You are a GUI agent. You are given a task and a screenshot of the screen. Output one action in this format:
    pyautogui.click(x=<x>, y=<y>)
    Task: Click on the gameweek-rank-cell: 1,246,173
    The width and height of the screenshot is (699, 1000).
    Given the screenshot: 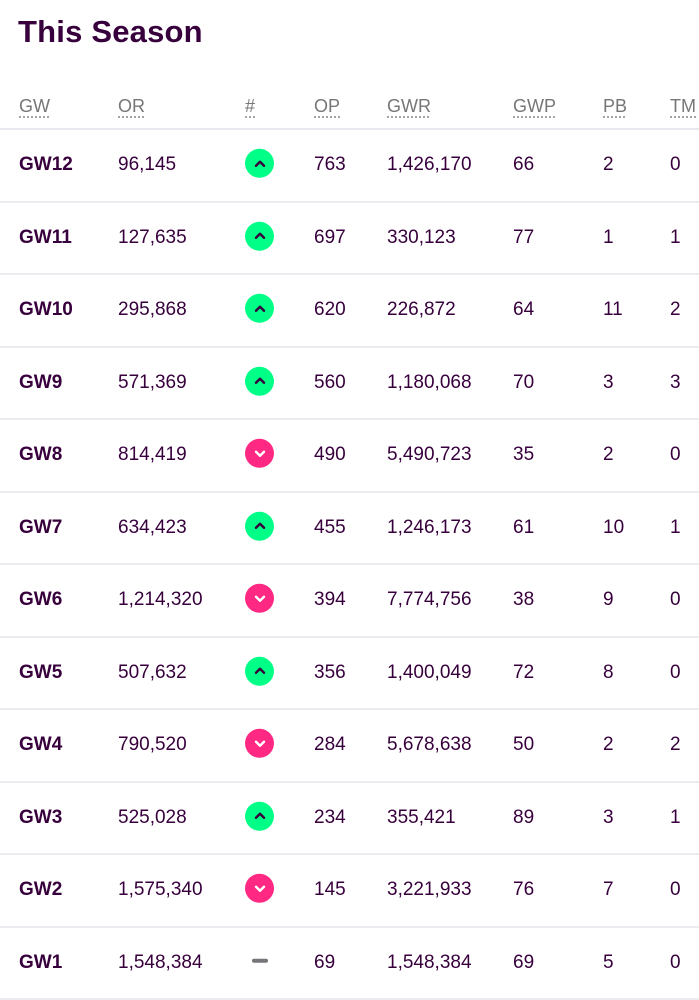 What is the action you would take?
    pyautogui.click(x=429, y=527)
    